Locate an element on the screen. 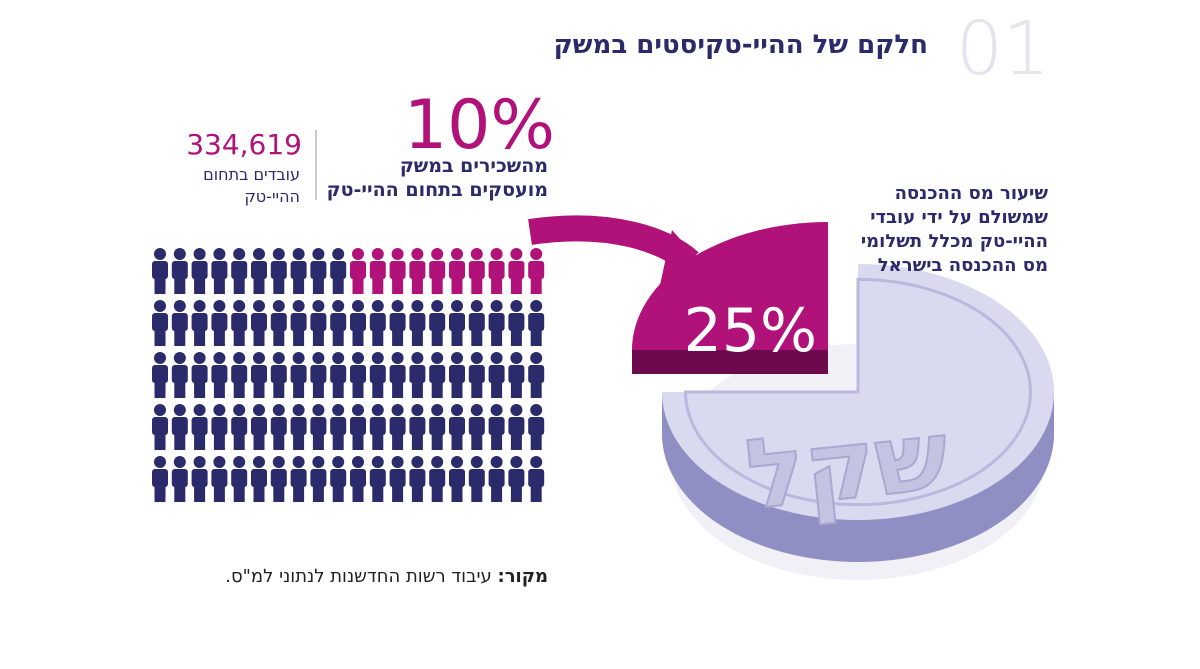 Image resolution: width=1200 pixels, height=669 pixels. source: מקור: עיבוד רשות החדשנות לנתוני למ"ס. is located at coordinates (386, 576).